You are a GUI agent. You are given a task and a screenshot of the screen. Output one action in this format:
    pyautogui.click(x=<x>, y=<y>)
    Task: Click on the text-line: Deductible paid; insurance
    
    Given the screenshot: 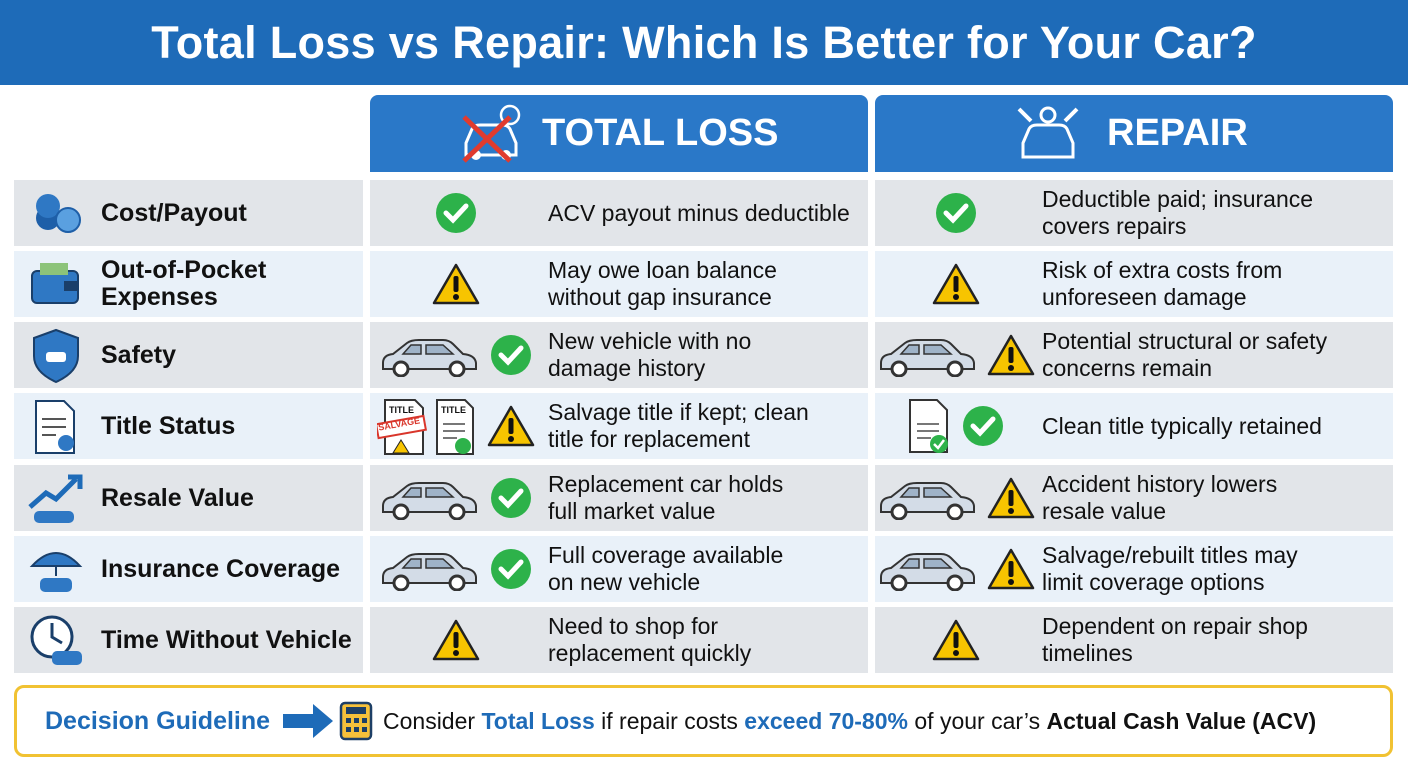 What is the action you would take?
    pyautogui.click(x=1178, y=199)
    